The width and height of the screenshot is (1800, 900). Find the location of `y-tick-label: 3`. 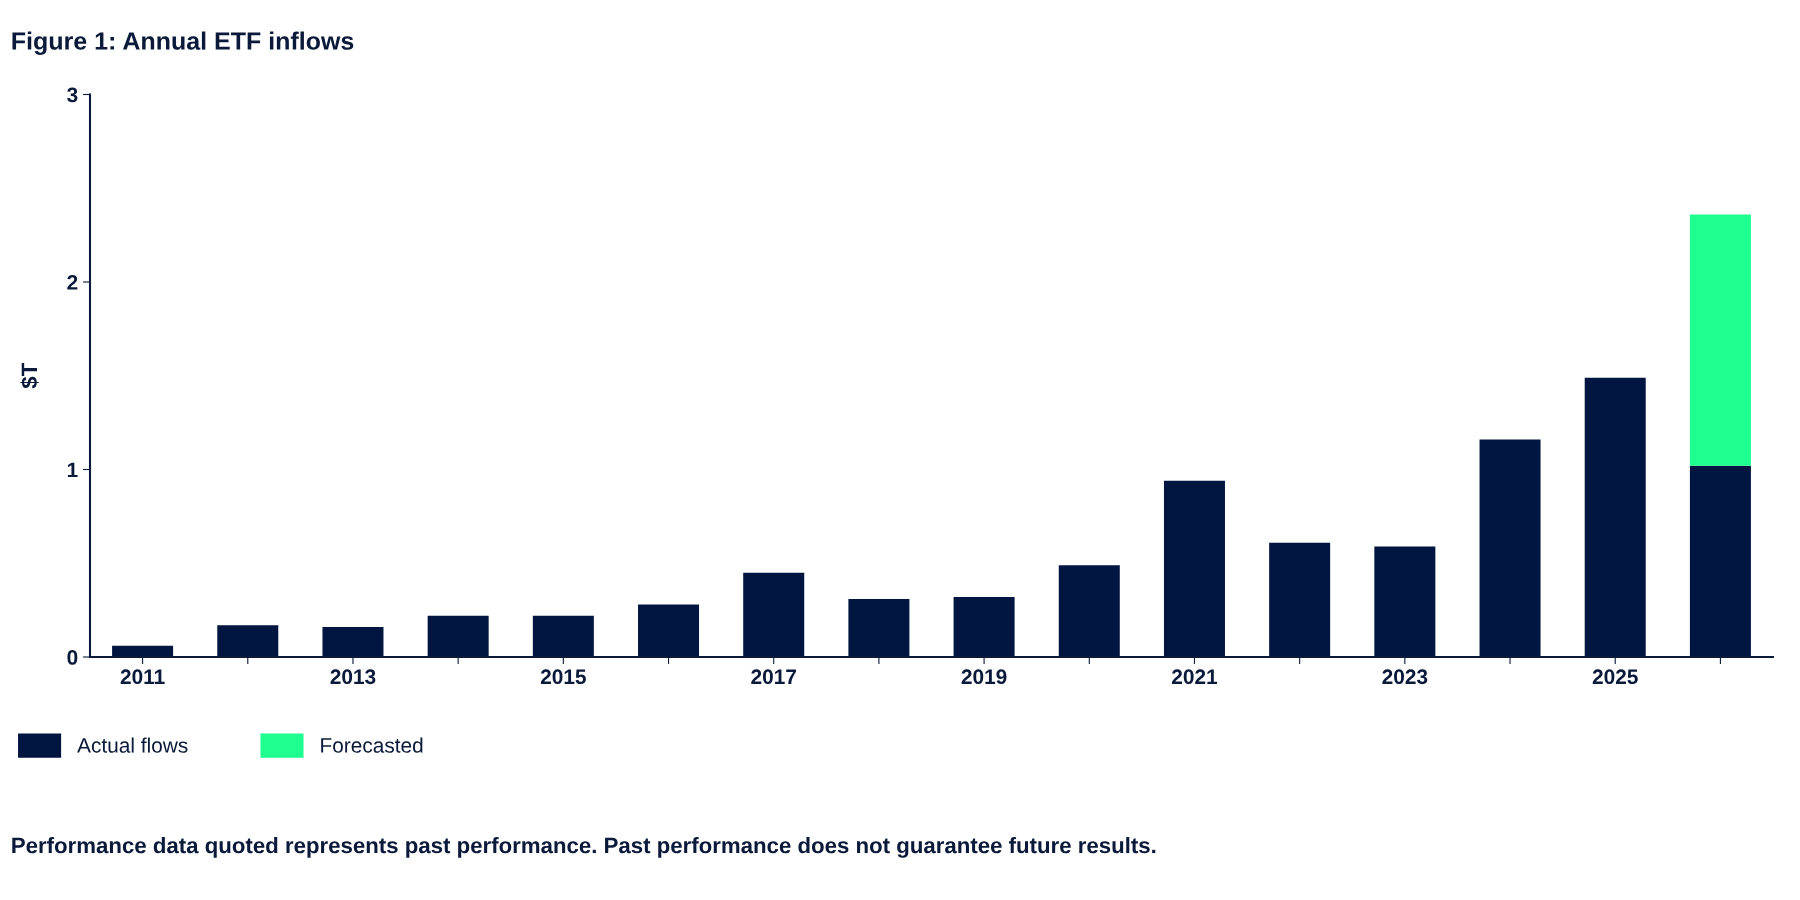

y-tick-label: 3 is located at coordinates (72, 95).